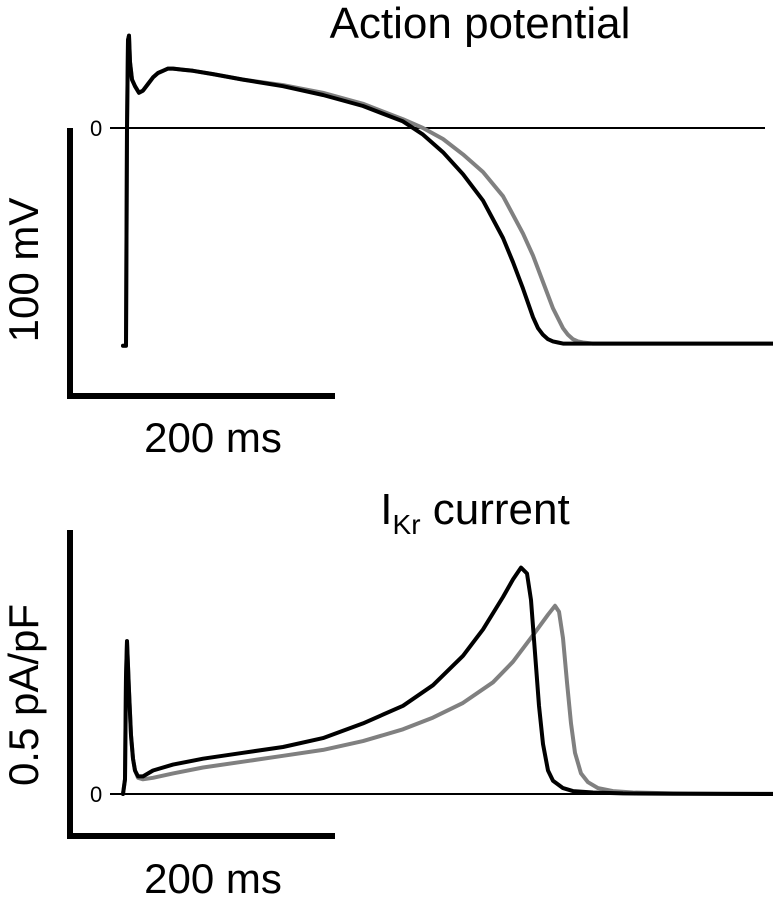  What do you see at coordinates (96, 128) in the screenshot?
I see `ap-zero-label: 0` at bounding box center [96, 128].